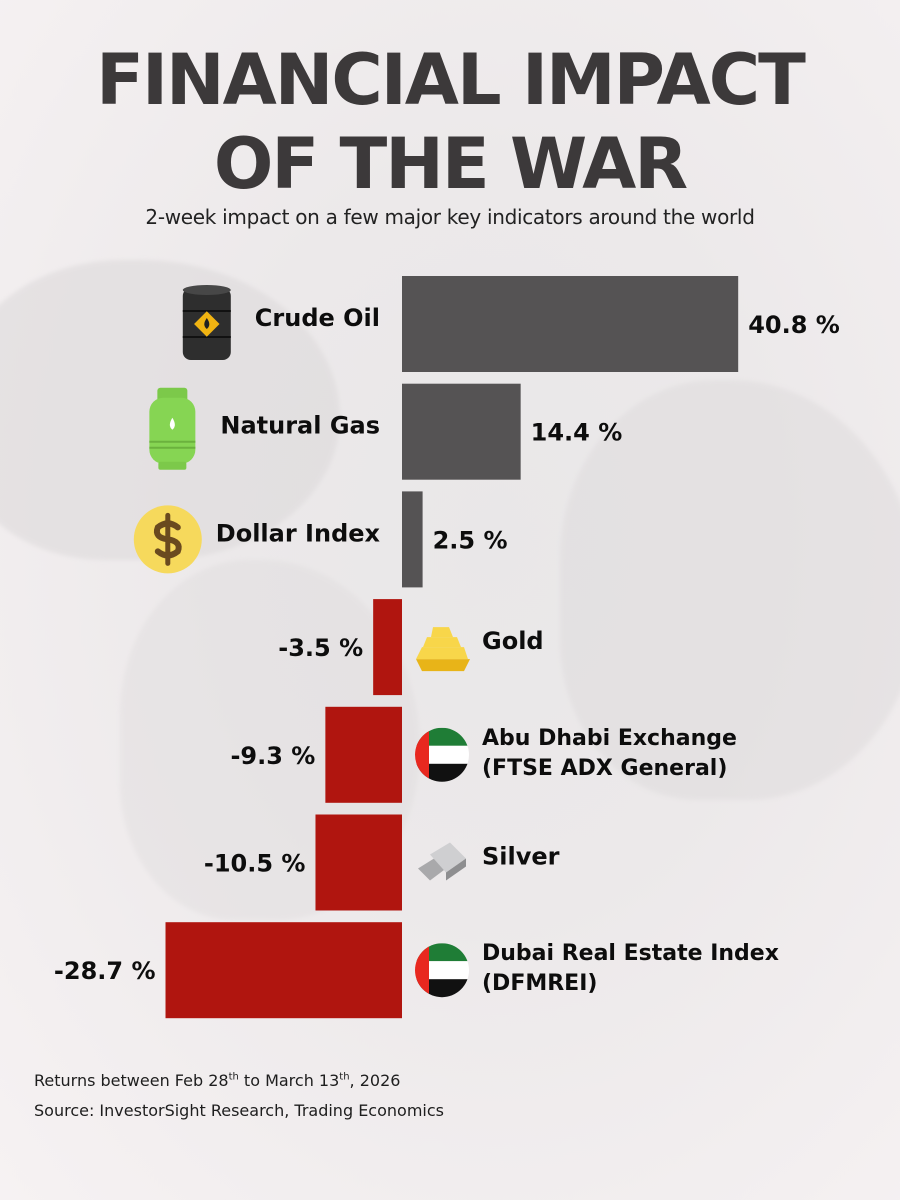 This screenshot has width=900, height=1200. I want to click on value-label: 40.8 %, so click(794, 325).